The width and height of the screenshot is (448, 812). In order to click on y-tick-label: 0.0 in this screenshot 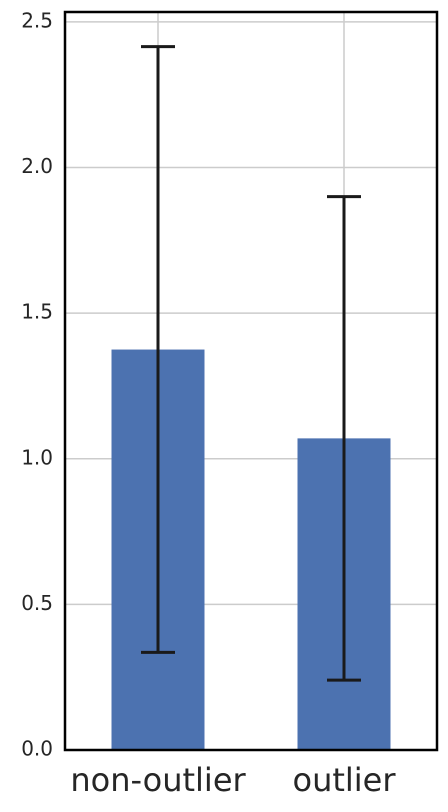, I will do `click(37, 749)`.